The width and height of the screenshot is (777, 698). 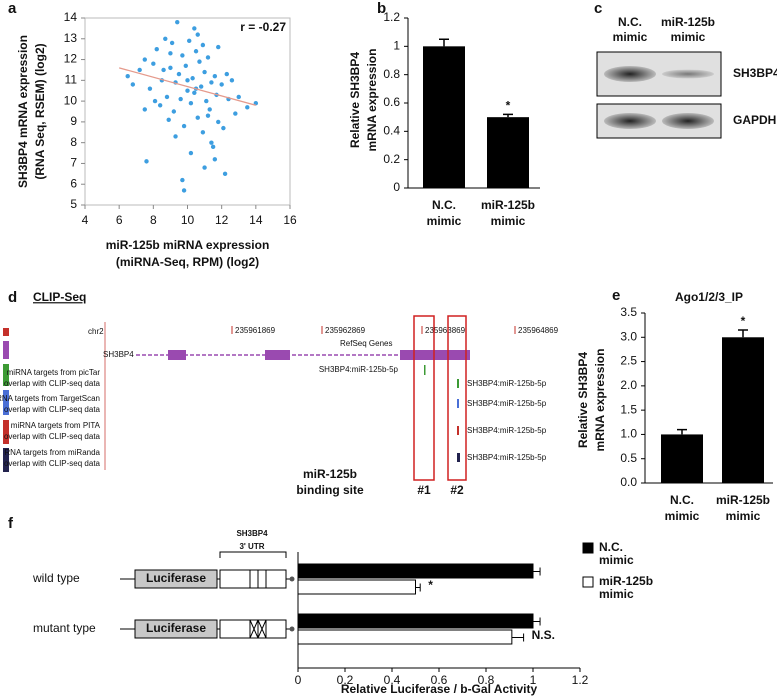 What do you see at coordinates (73, 183) in the screenshot?
I see `y-tick-label: 6` at bounding box center [73, 183].